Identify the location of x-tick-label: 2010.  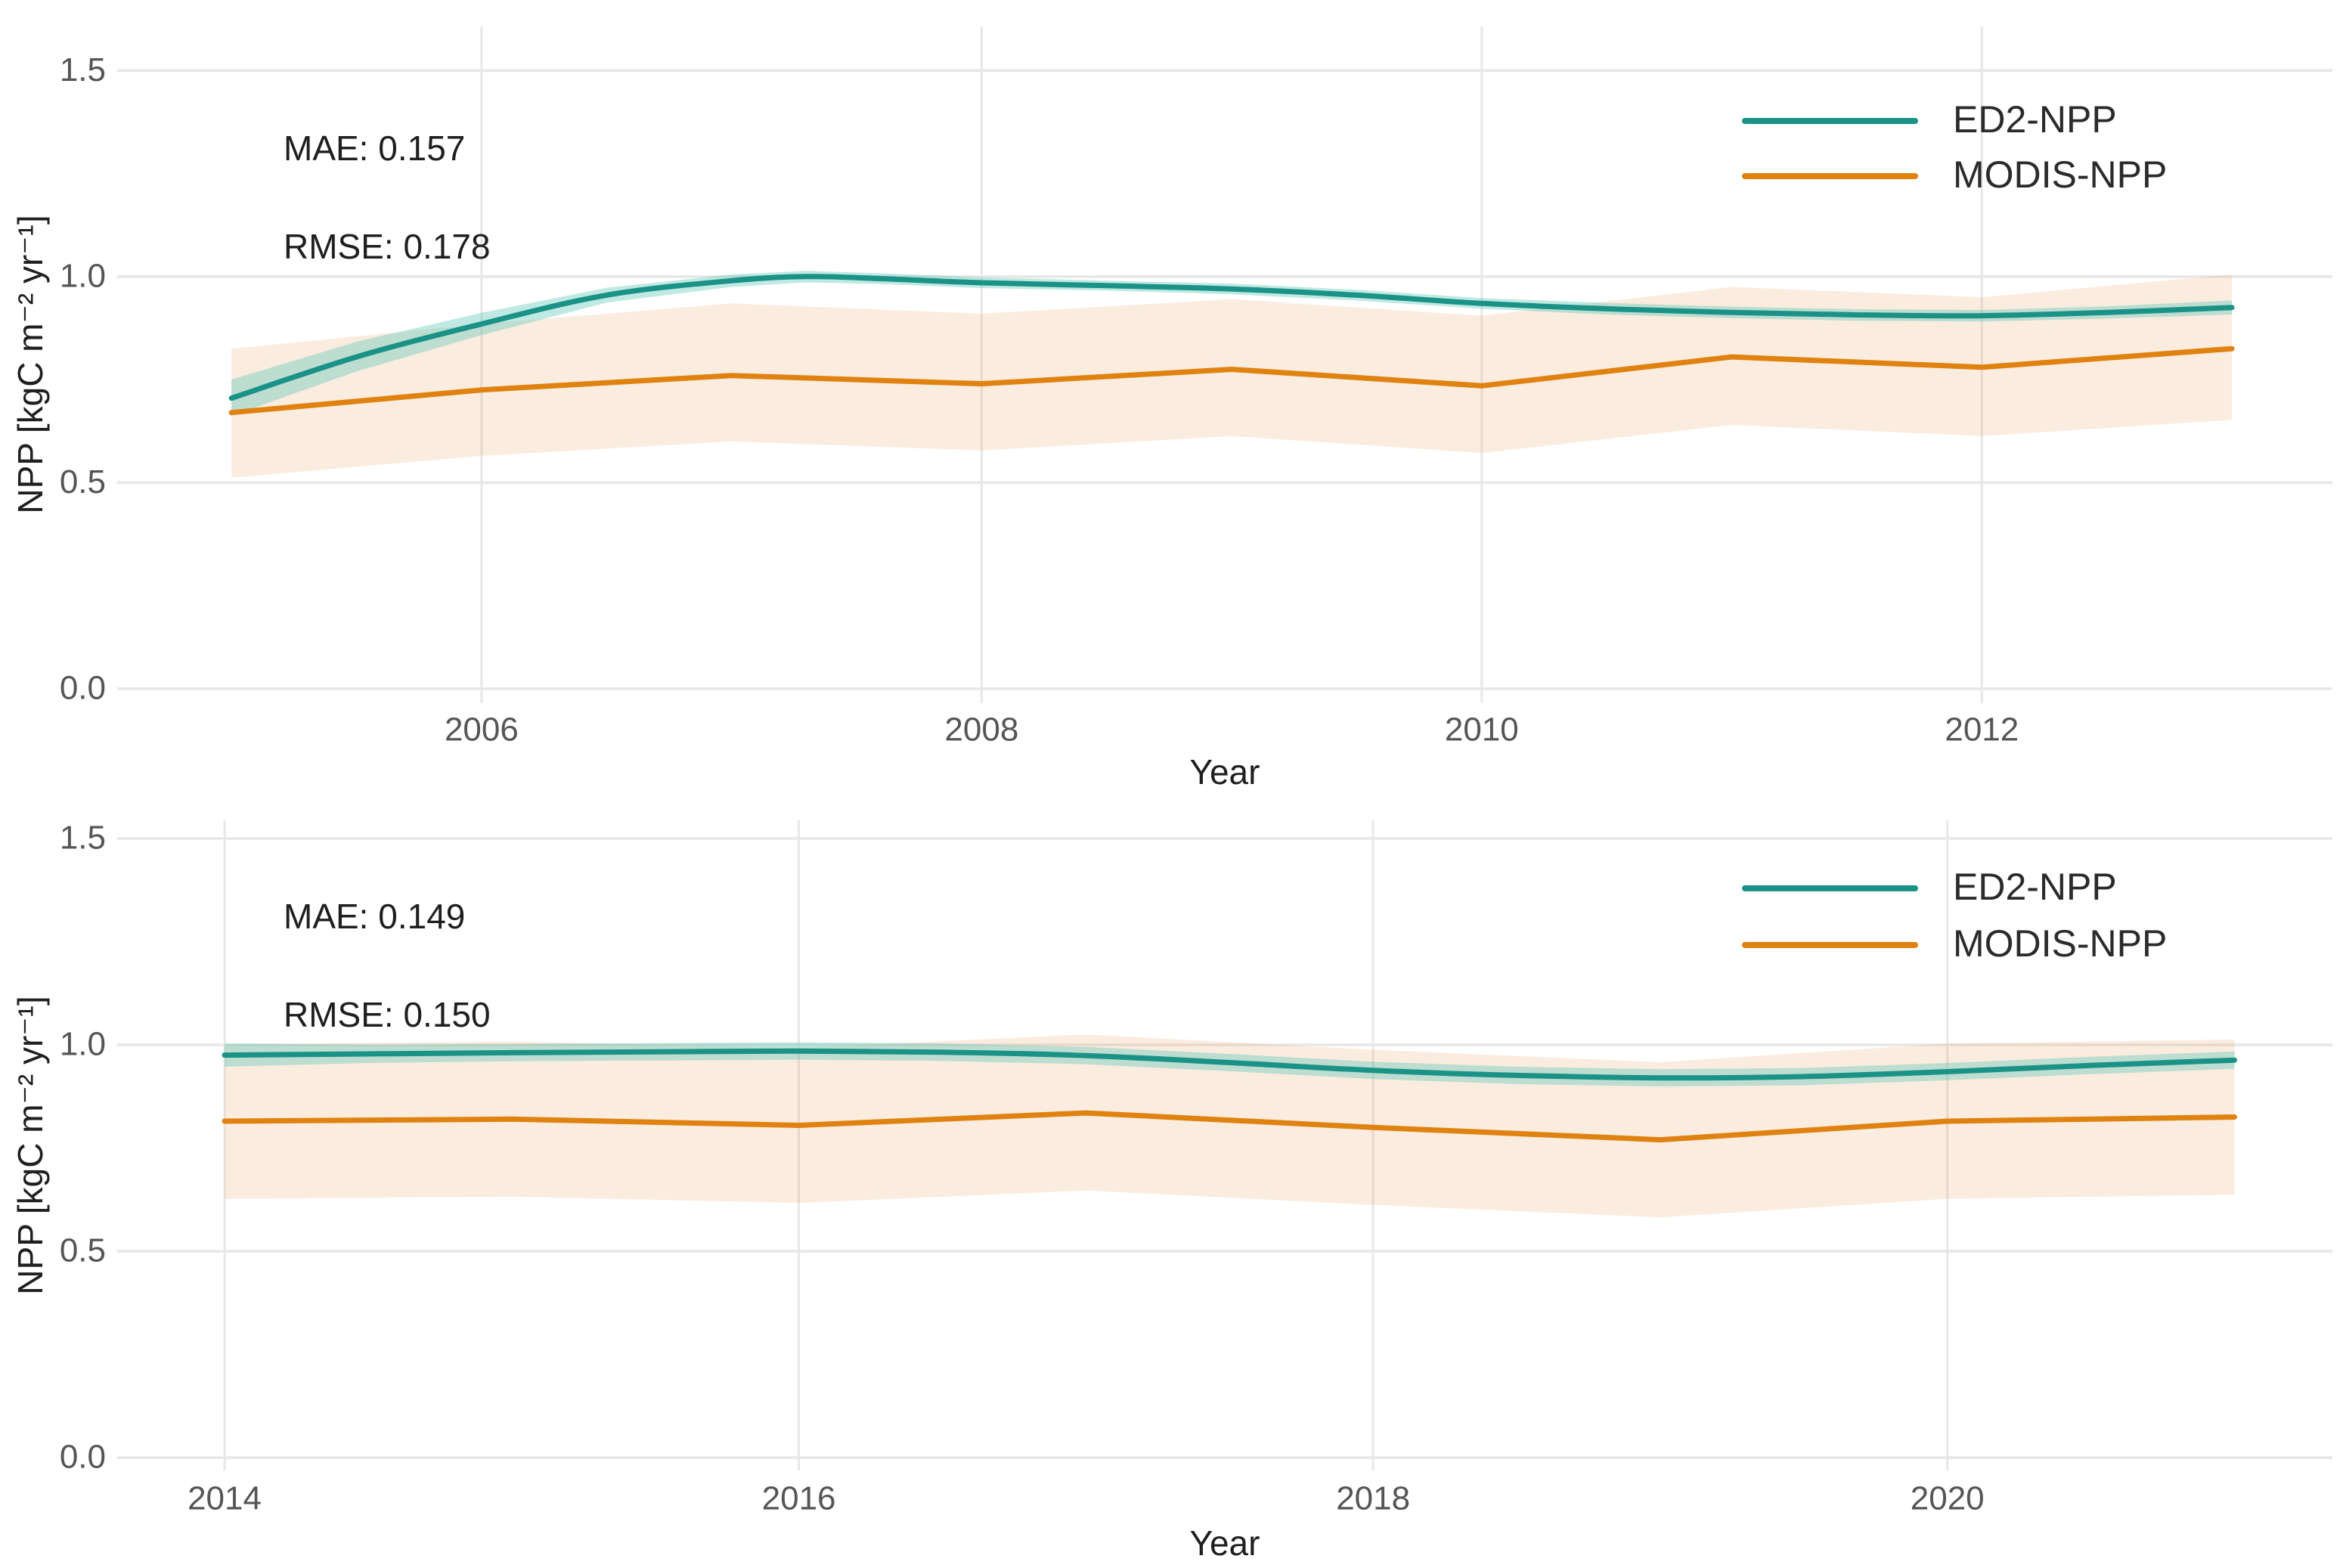
(1482, 729).